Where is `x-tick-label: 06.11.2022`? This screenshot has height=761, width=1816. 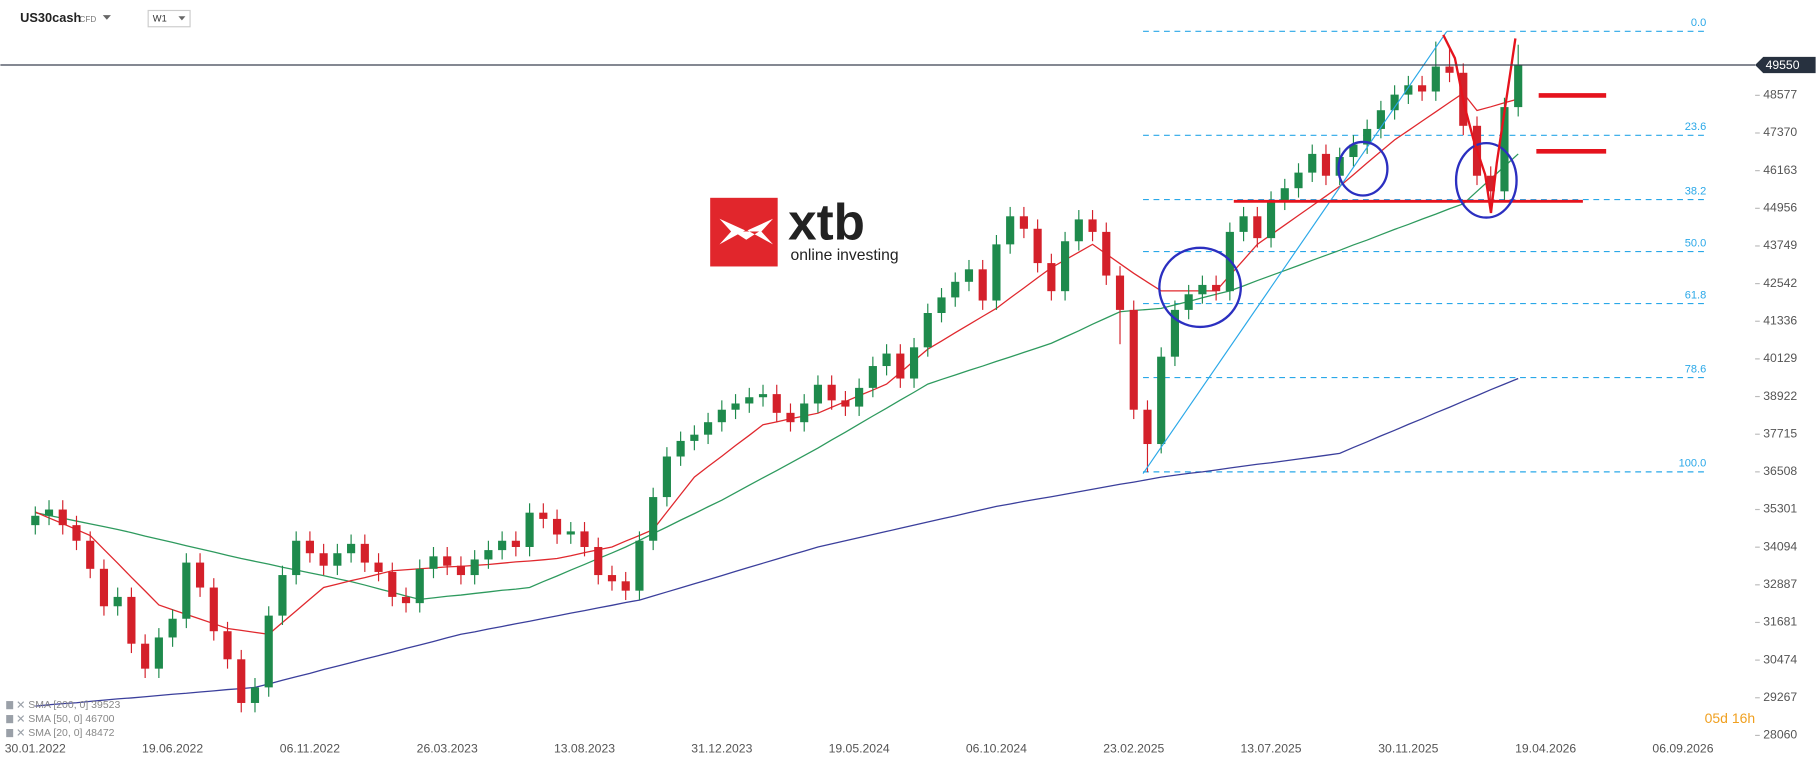
x-tick-label: 06.11.2022 is located at coordinates (310, 749).